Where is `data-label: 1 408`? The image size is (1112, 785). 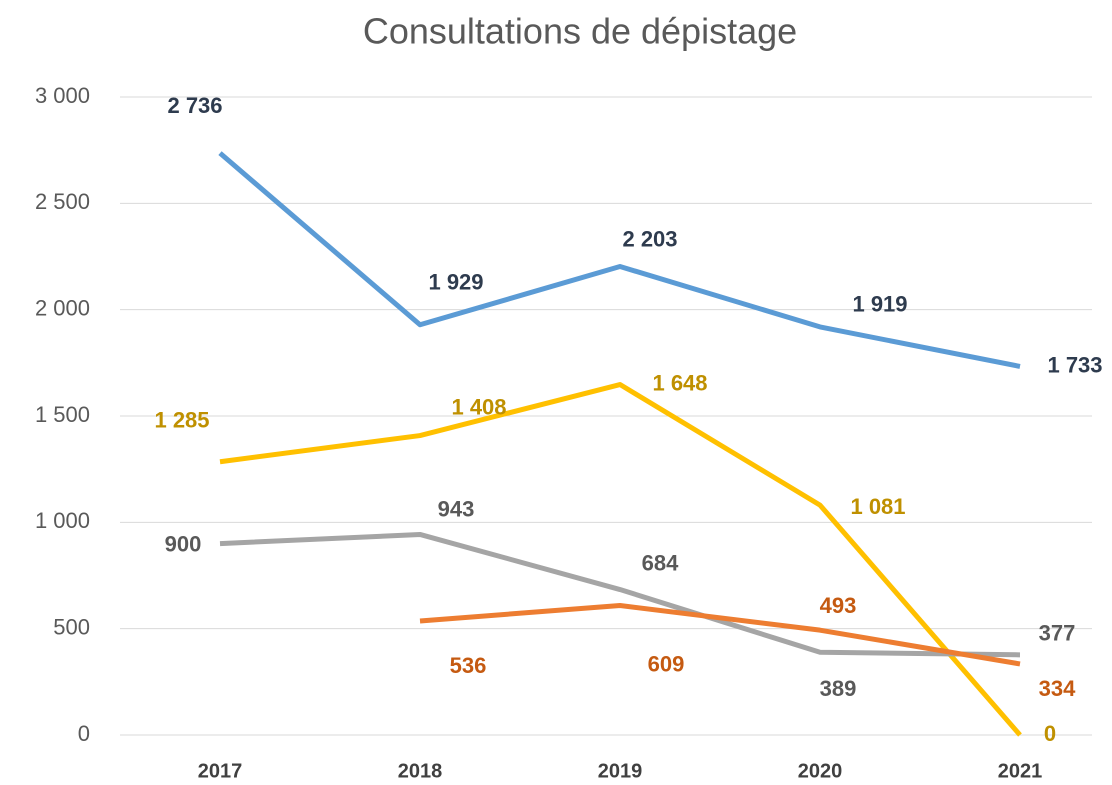
data-label: 1 408 is located at coordinates (478, 406).